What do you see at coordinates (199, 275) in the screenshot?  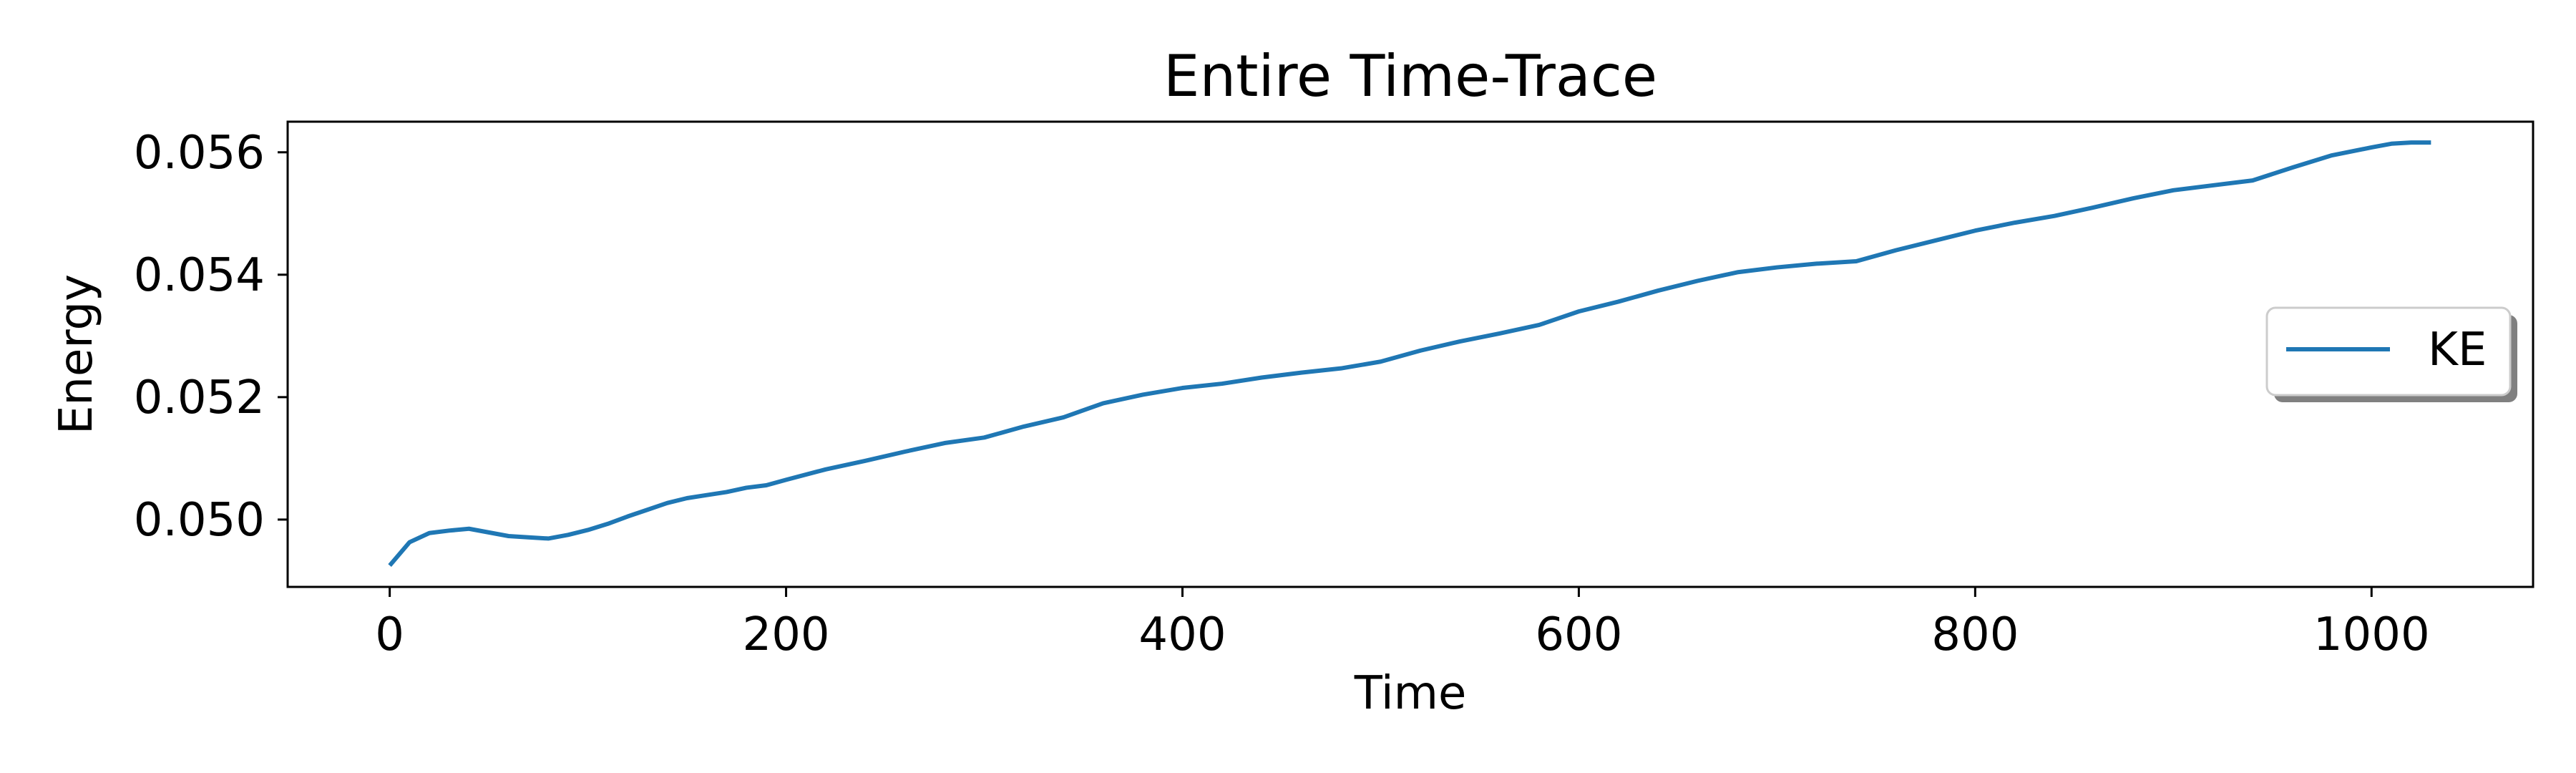 I see `y-tick-label: 0.054` at bounding box center [199, 275].